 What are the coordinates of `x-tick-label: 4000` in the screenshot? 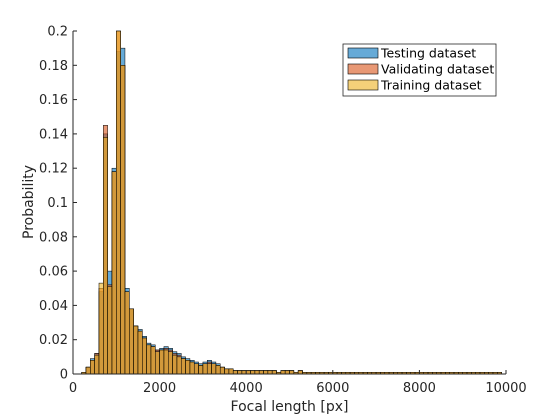 It's located at (246, 388).